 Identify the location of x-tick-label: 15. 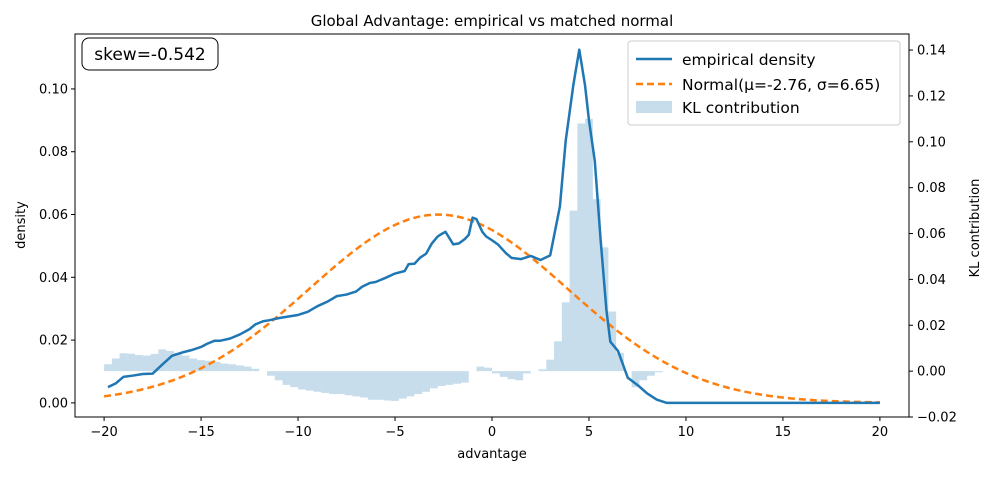
(783, 432).